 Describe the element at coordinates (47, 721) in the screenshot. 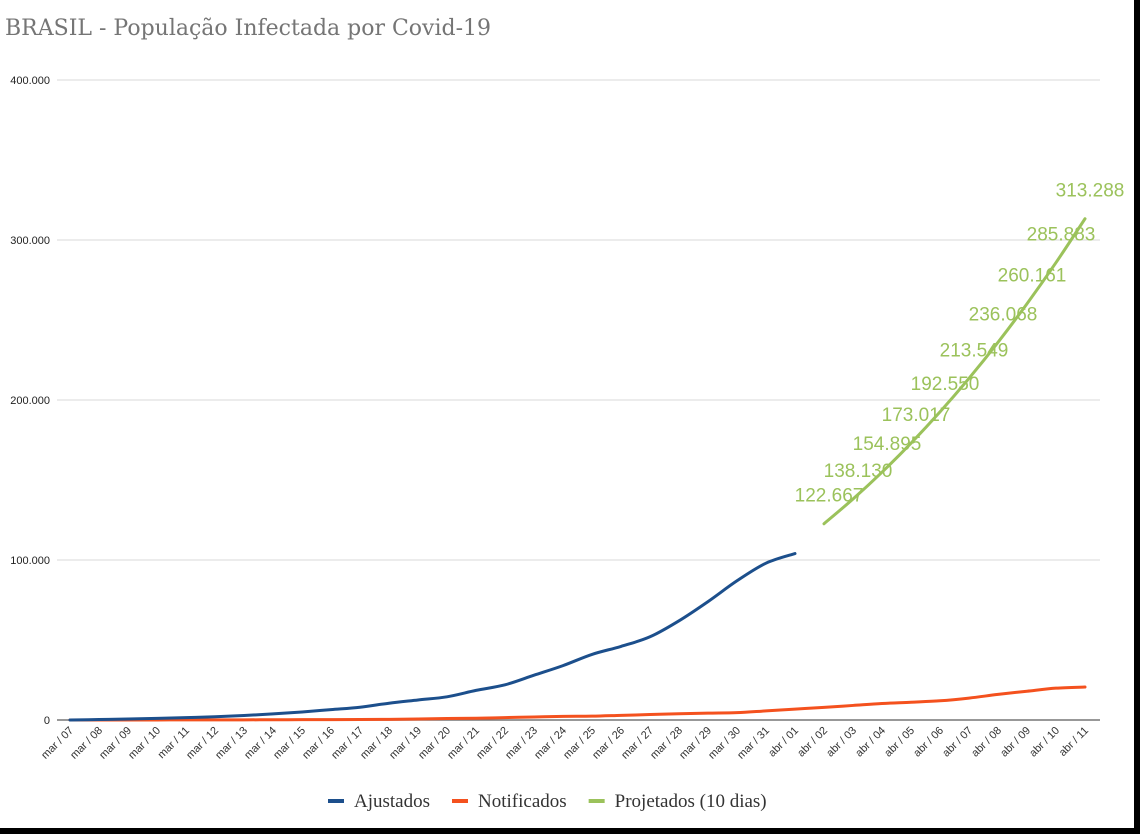

I see `y-tick-label: 0` at that location.